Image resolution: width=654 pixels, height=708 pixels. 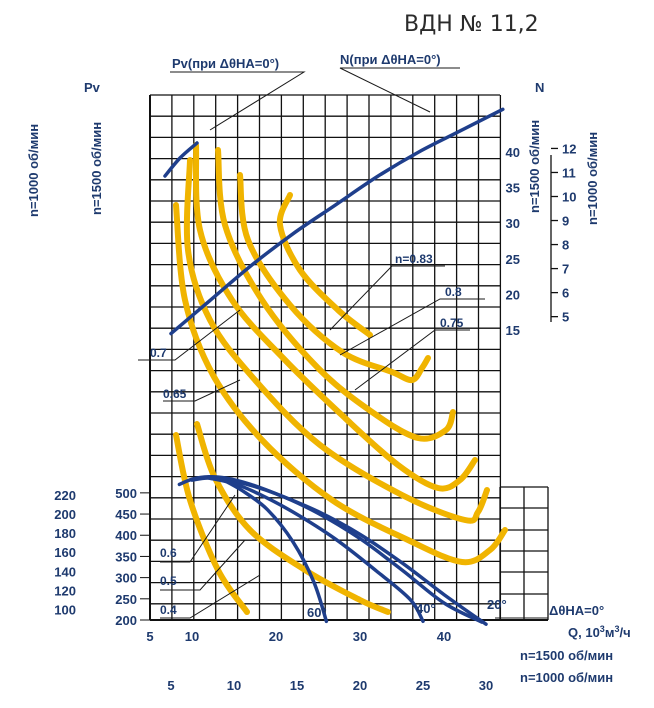 What do you see at coordinates (65, 571) in the screenshot?
I see `pv-tick-1000: 140` at bounding box center [65, 571].